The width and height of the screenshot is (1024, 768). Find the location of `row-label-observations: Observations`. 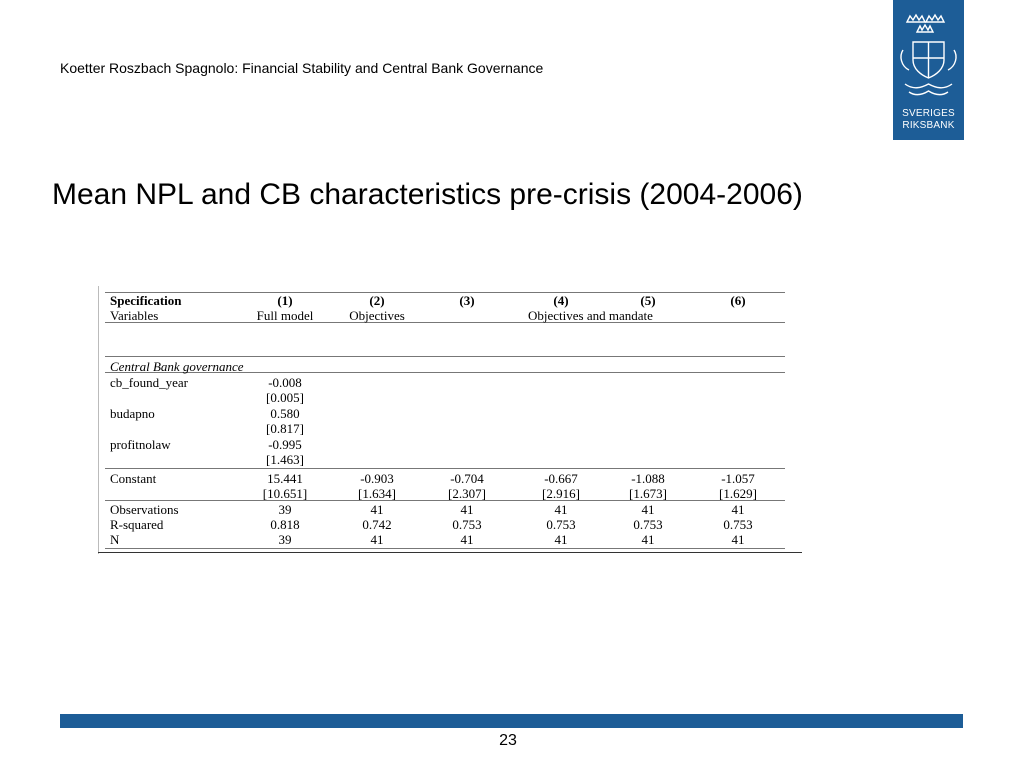

row-label-observations: Observations is located at coordinates (144, 509).